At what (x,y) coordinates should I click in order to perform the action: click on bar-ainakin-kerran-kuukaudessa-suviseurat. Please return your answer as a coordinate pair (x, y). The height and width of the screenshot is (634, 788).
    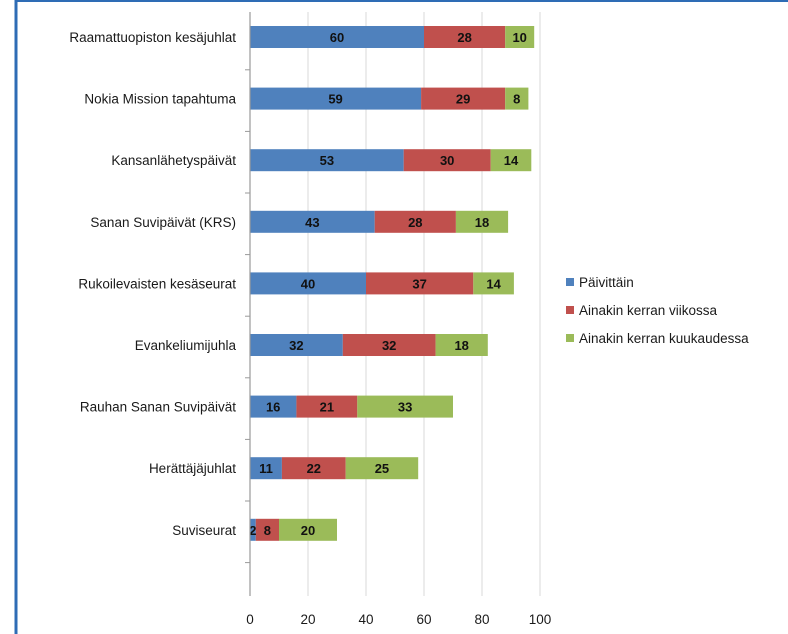
    Looking at the image, I should click on (308, 529).